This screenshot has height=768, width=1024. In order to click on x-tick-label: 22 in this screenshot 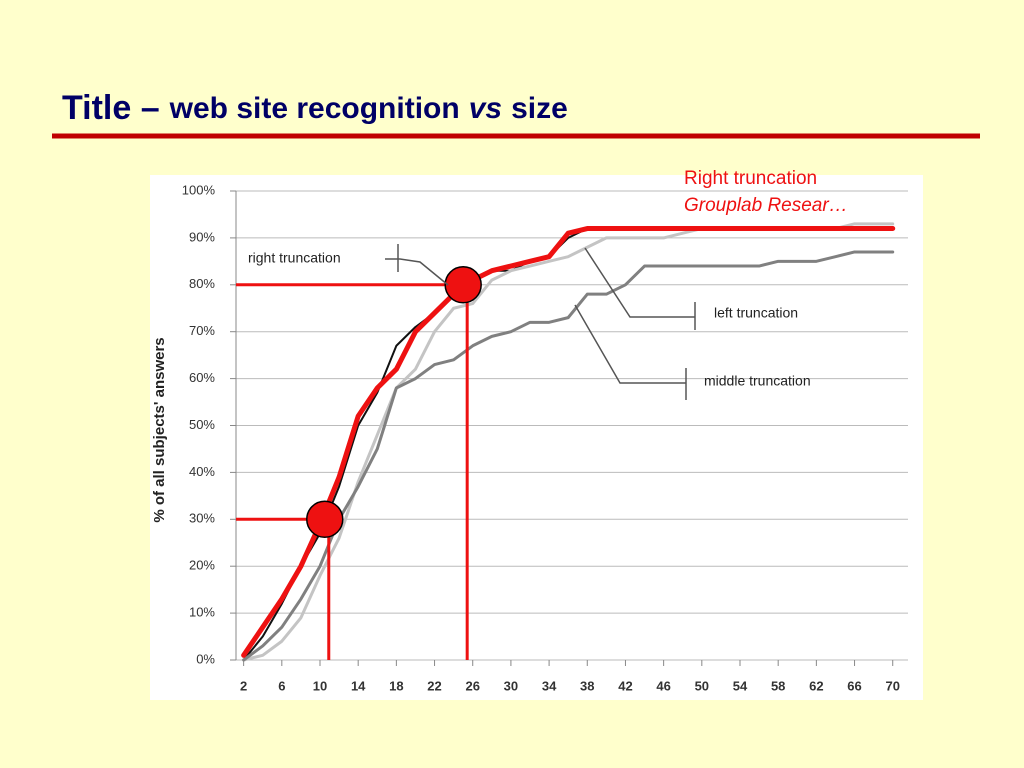, I will do `click(434, 685)`.